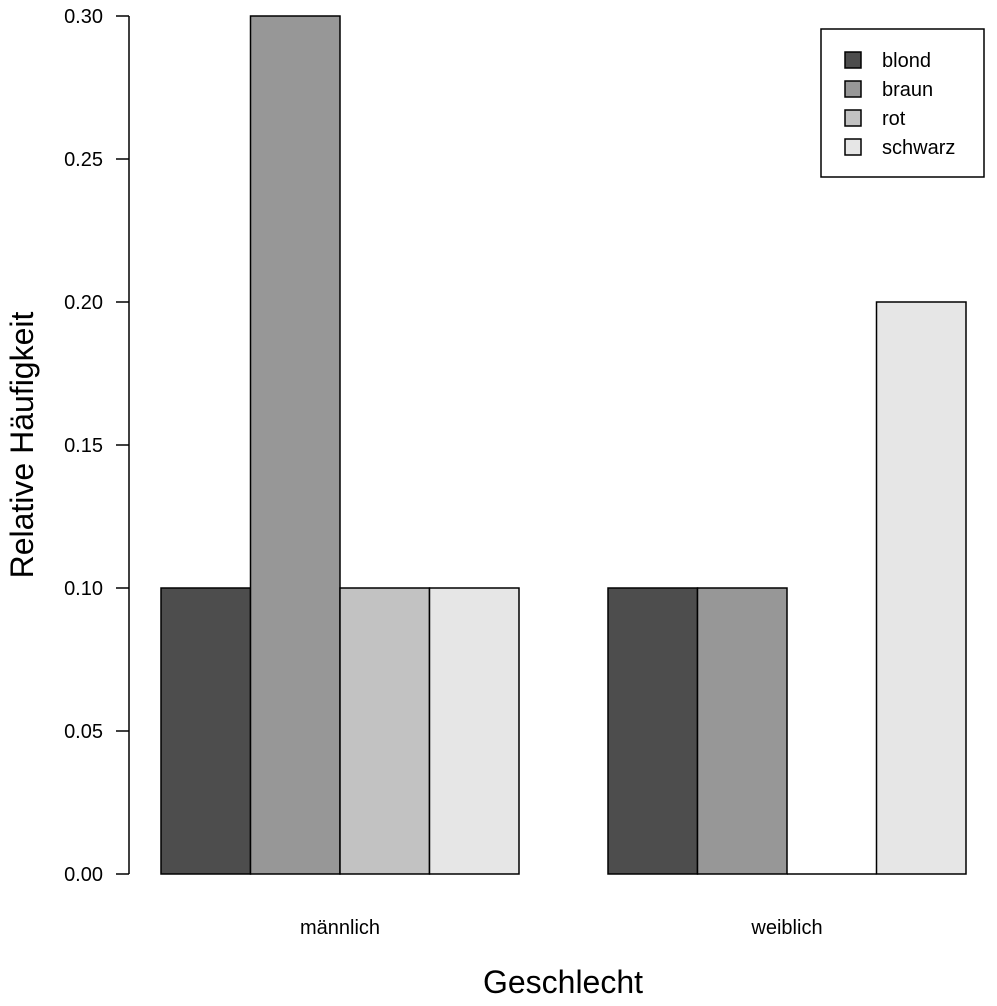 The width and height of the screenshot is (997, 1006). What do you see at coordinates (907, 90) in the screenshot?
I see `legend-label-braun: braun` at bounding box center [907, 90].